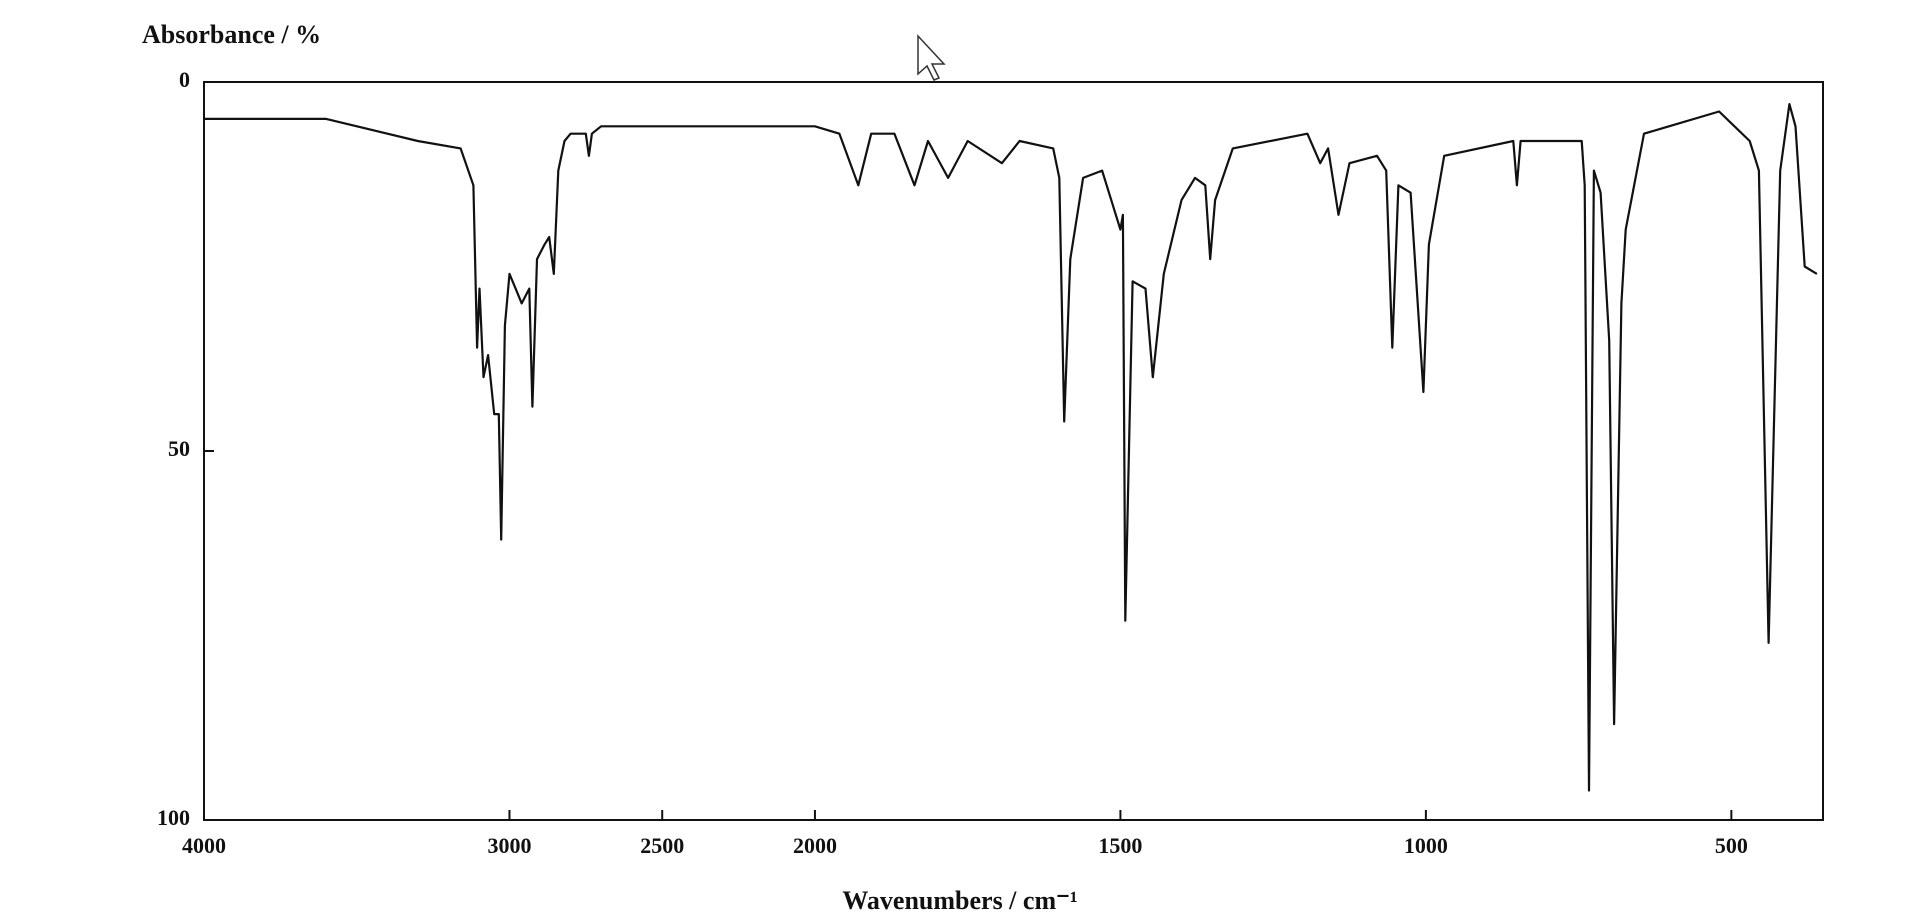 The image size is (1920, 924). Describe the element at coordinates (1731, 845) in the screenshot. I see `x-tick-label: 500` at that location.